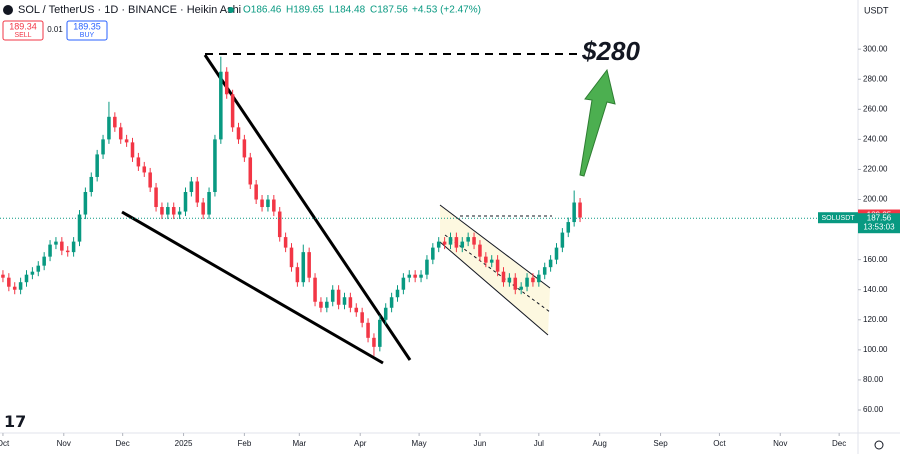 This screenshot has width=900, height=454. Describe the element at coordinates (875, 169) in the screenshot. I see `y-tick-label: 220.00` at that location.